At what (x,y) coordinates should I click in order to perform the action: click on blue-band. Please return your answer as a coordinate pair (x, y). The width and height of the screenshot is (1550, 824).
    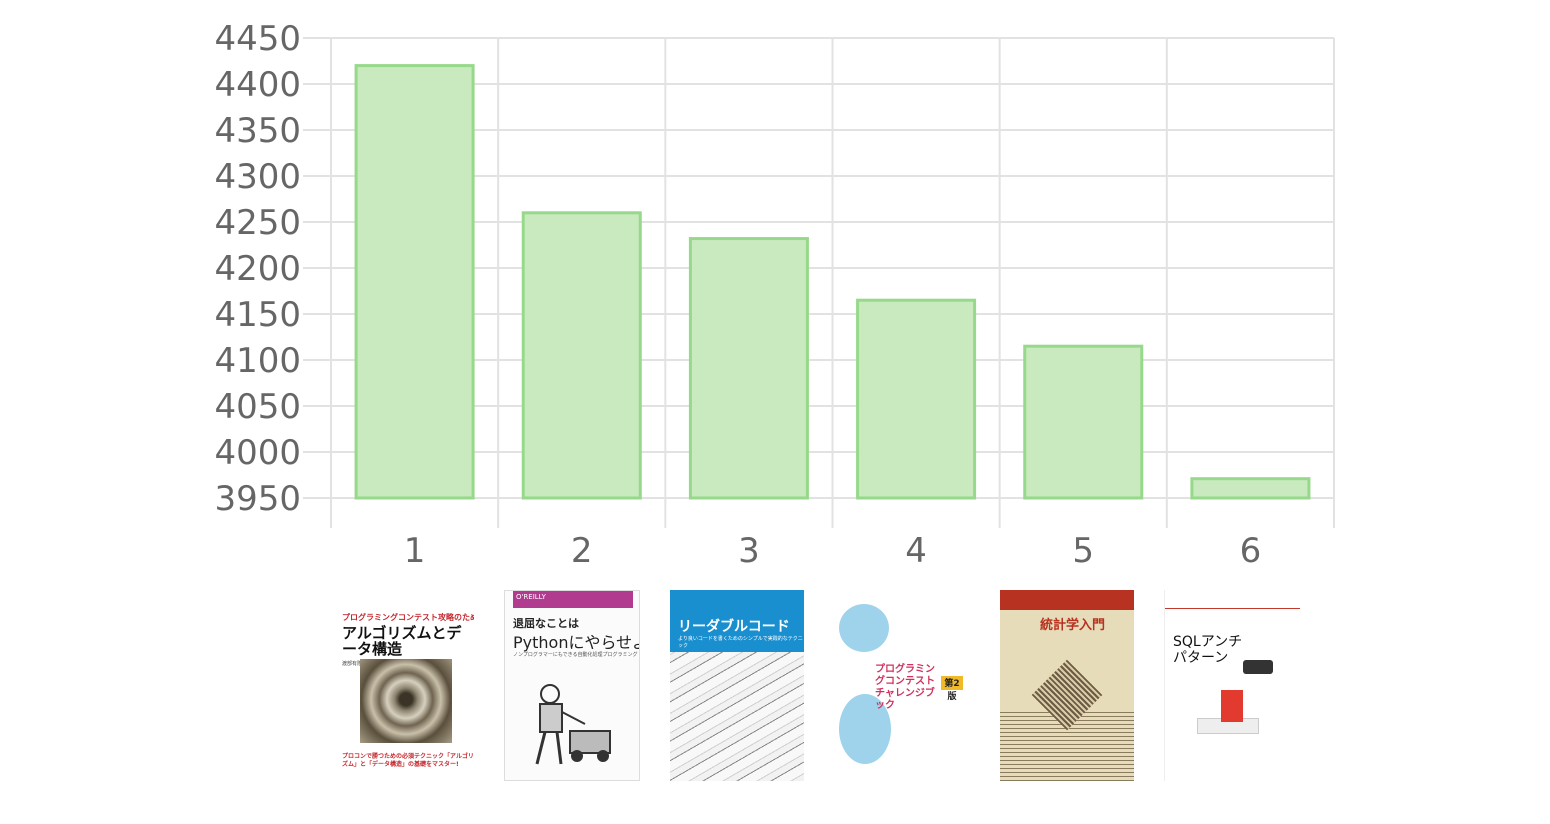
    Looking at the image, I should click on (737, 621).